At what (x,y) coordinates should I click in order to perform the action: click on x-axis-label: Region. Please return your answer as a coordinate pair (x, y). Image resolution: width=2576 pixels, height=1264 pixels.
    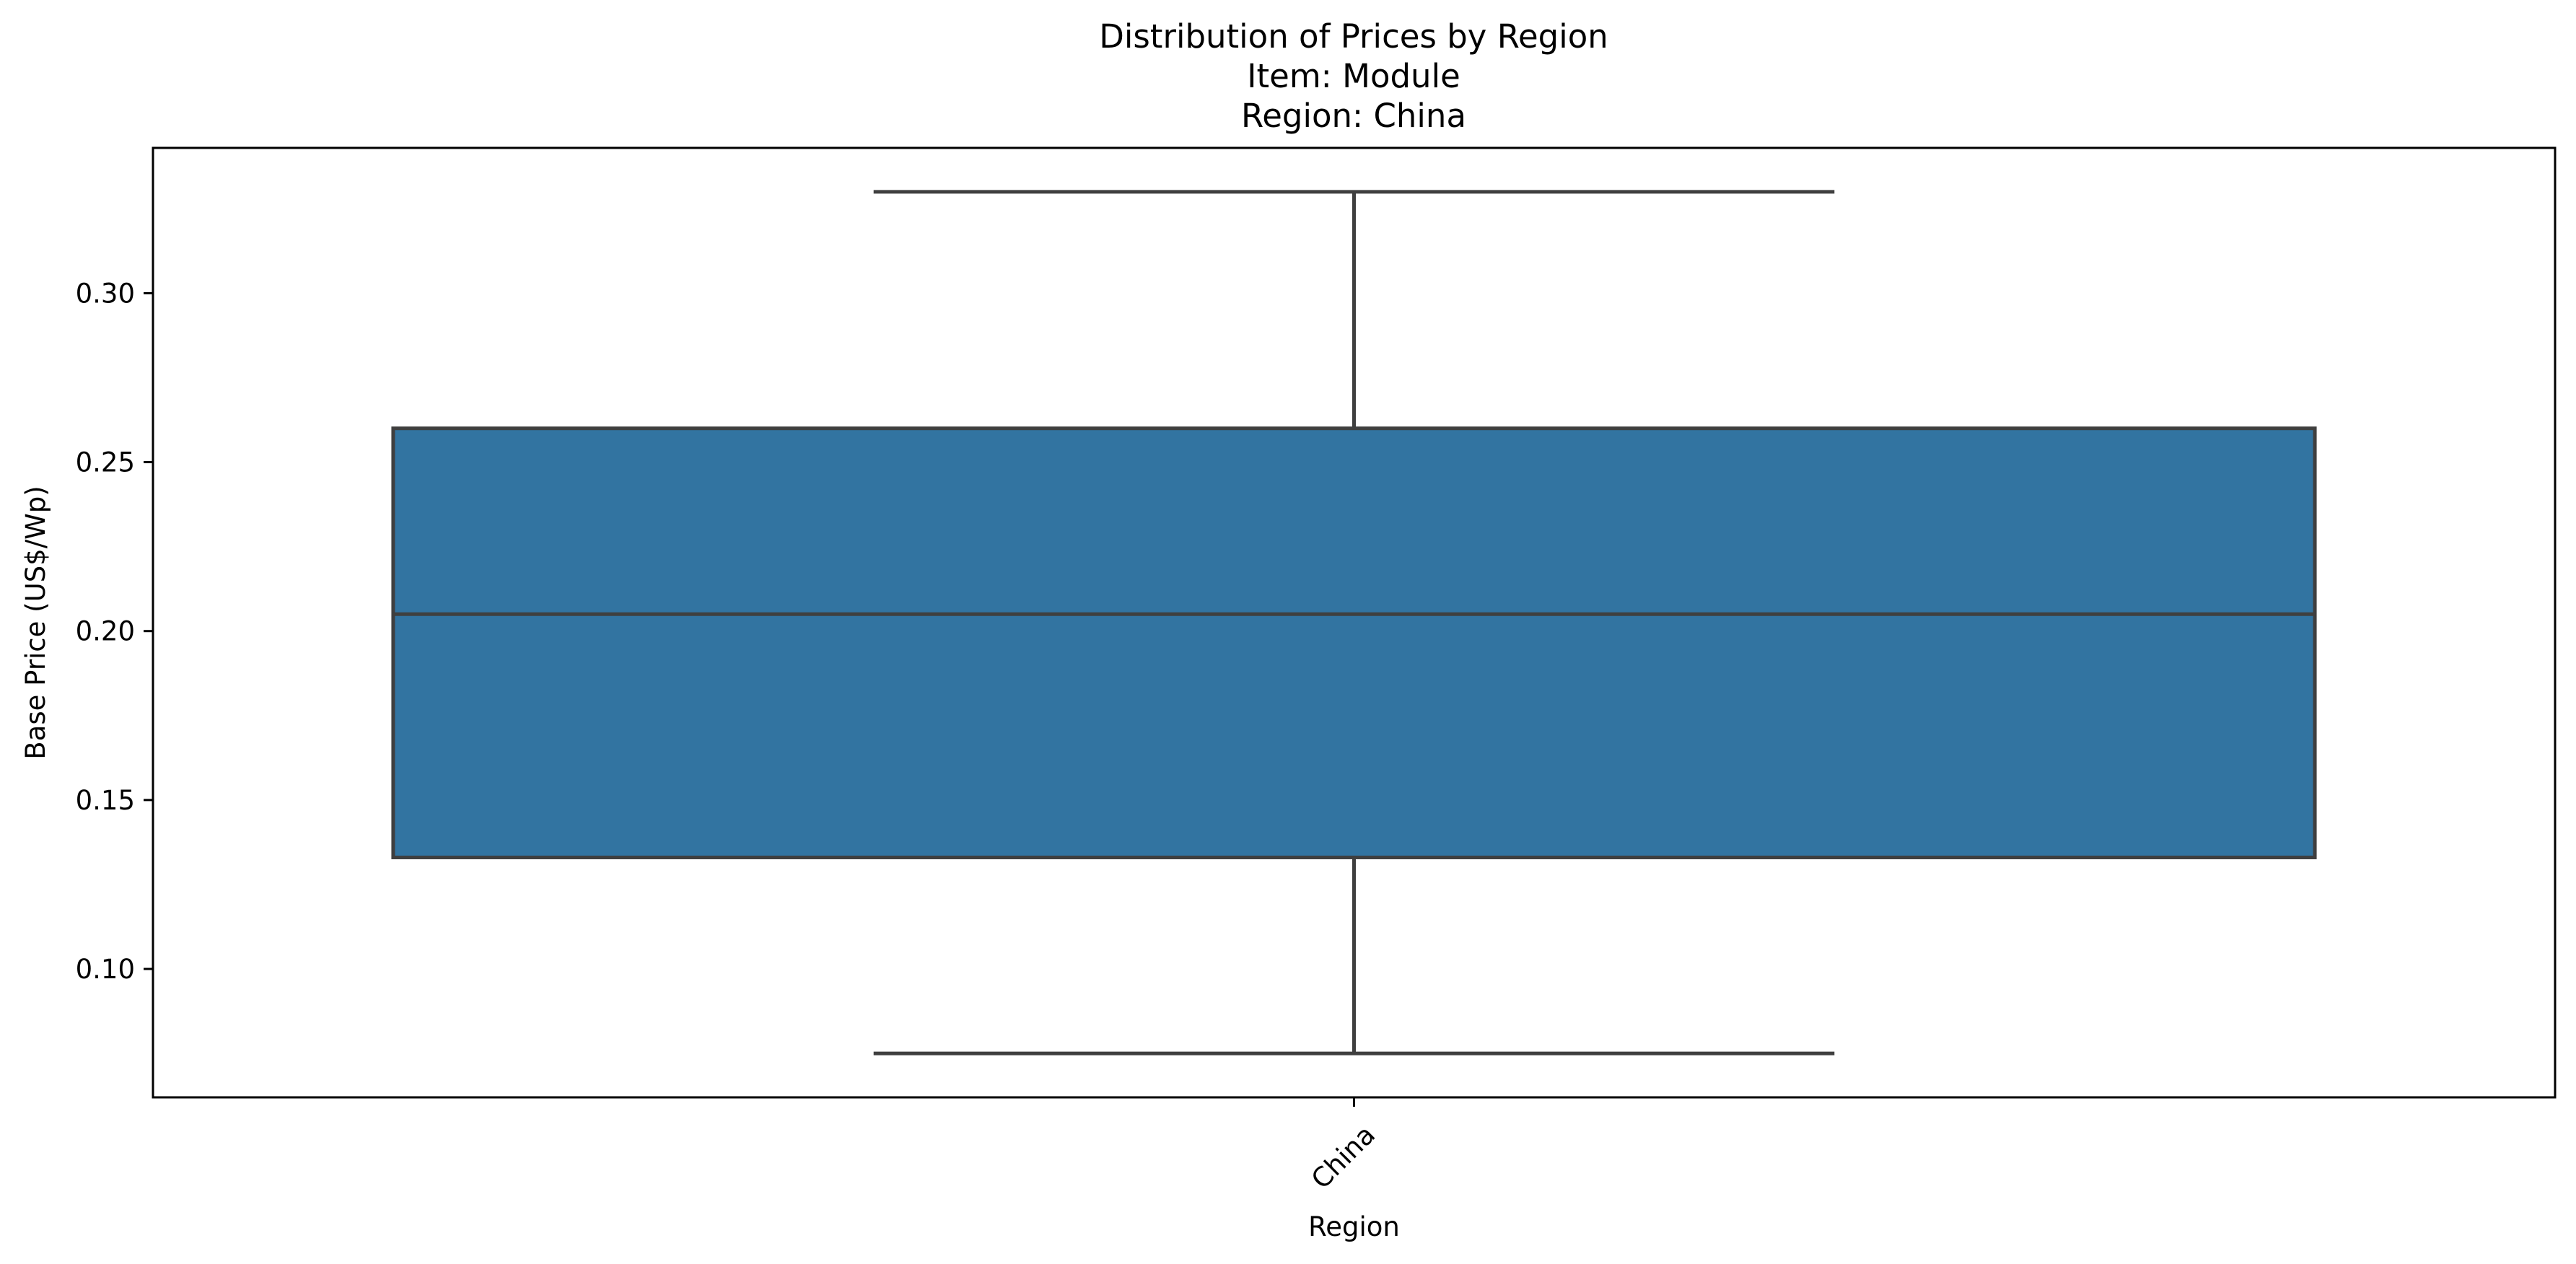
    Looking at the image, I should click on (1354, 1226).